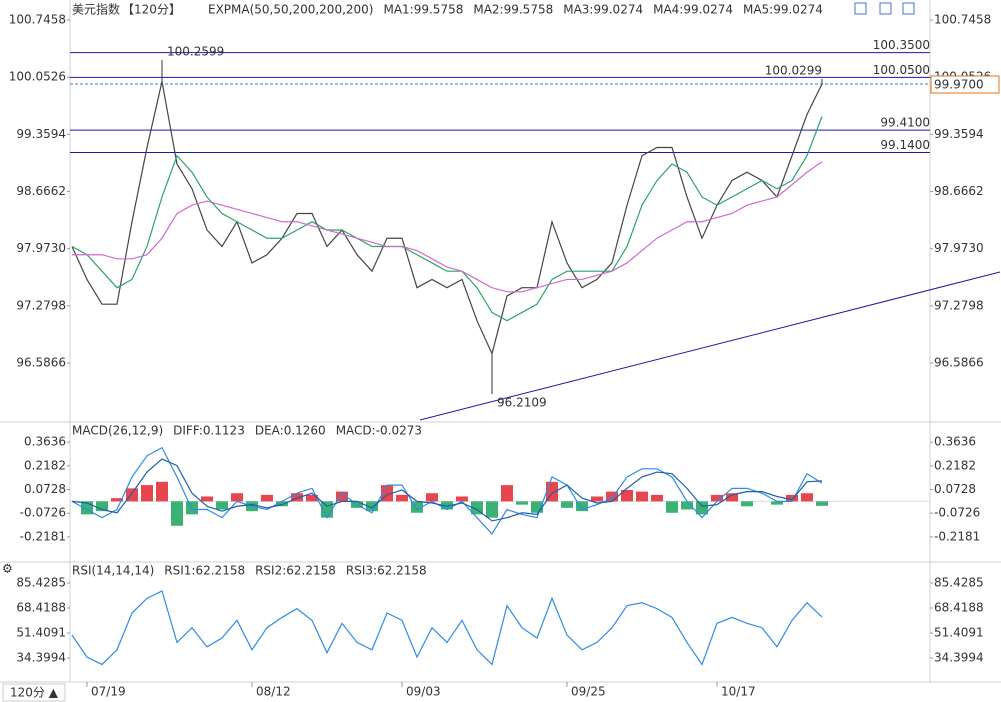 The image size is (1001, 702). I want to click on last-high-label: 100.0299, so click(793, 71).